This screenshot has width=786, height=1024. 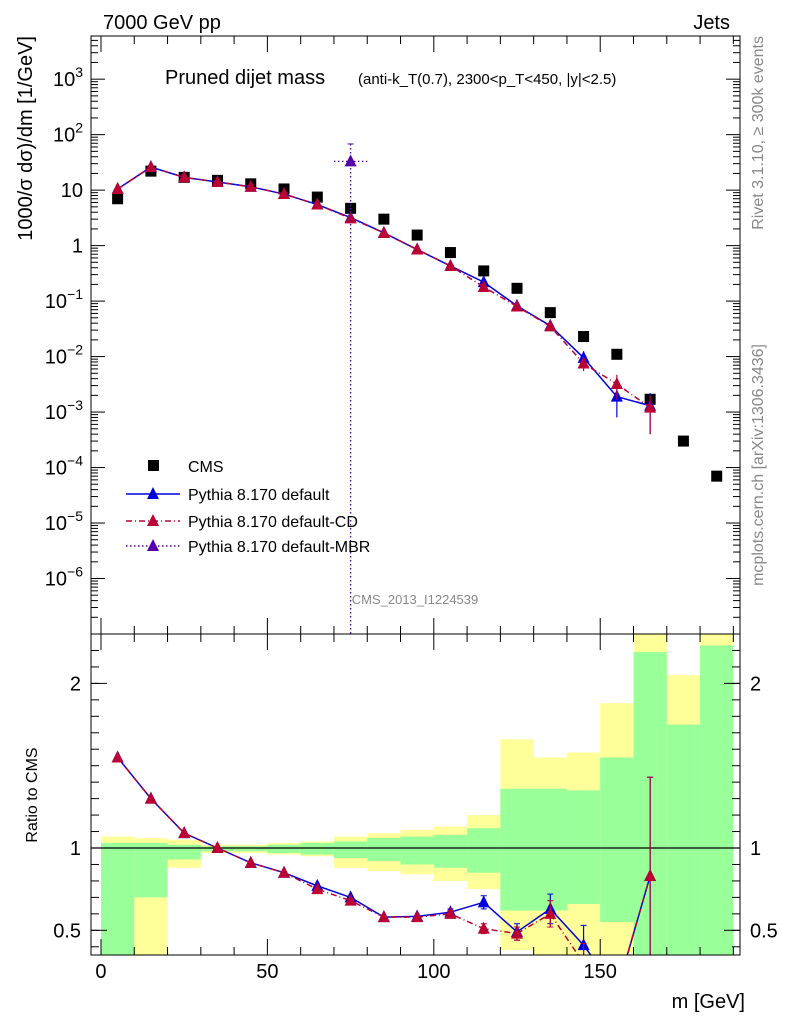 I want to click on x-tick-label: 50, so click(x=267, y=972).